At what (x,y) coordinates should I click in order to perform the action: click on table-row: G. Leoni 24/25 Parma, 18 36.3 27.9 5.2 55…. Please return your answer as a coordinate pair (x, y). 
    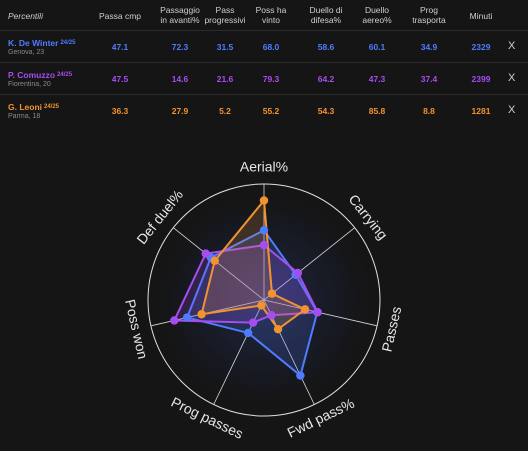
    Looking at the image, I should click on (264, 110).